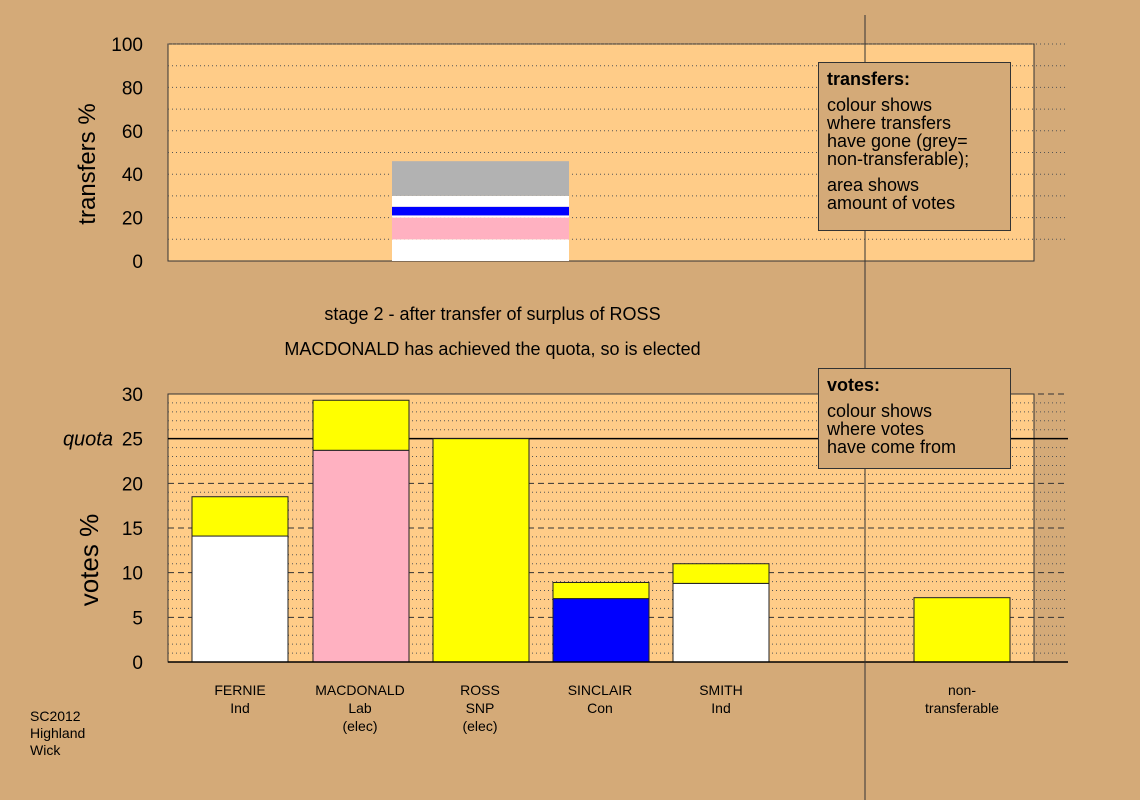 The image size is (1140, 800). Describe the element at coordinates (137, 663) in the screenshot. I see `votes-tick-label: 0` at that location.